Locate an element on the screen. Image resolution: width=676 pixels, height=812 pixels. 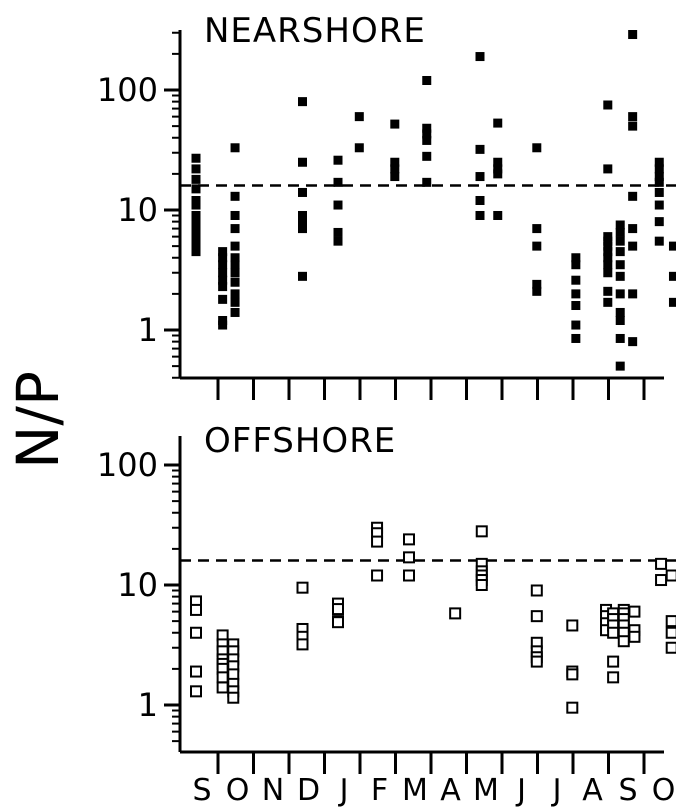
month-label: D is located at coordinates (308, 790).